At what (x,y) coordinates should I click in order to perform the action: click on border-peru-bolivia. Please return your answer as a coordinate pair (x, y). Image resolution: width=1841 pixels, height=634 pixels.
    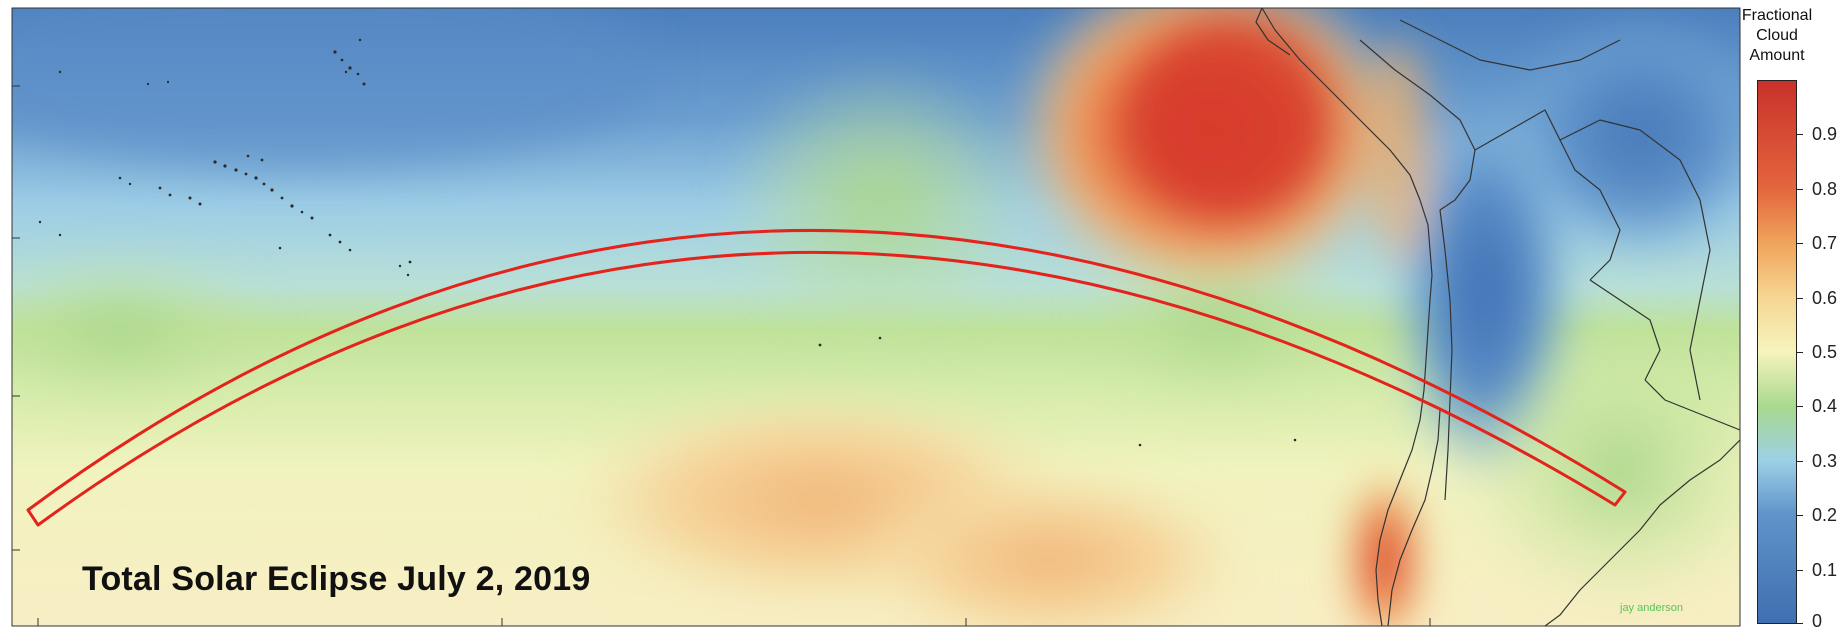
    Looking at the image, I should click on (1417, 125).